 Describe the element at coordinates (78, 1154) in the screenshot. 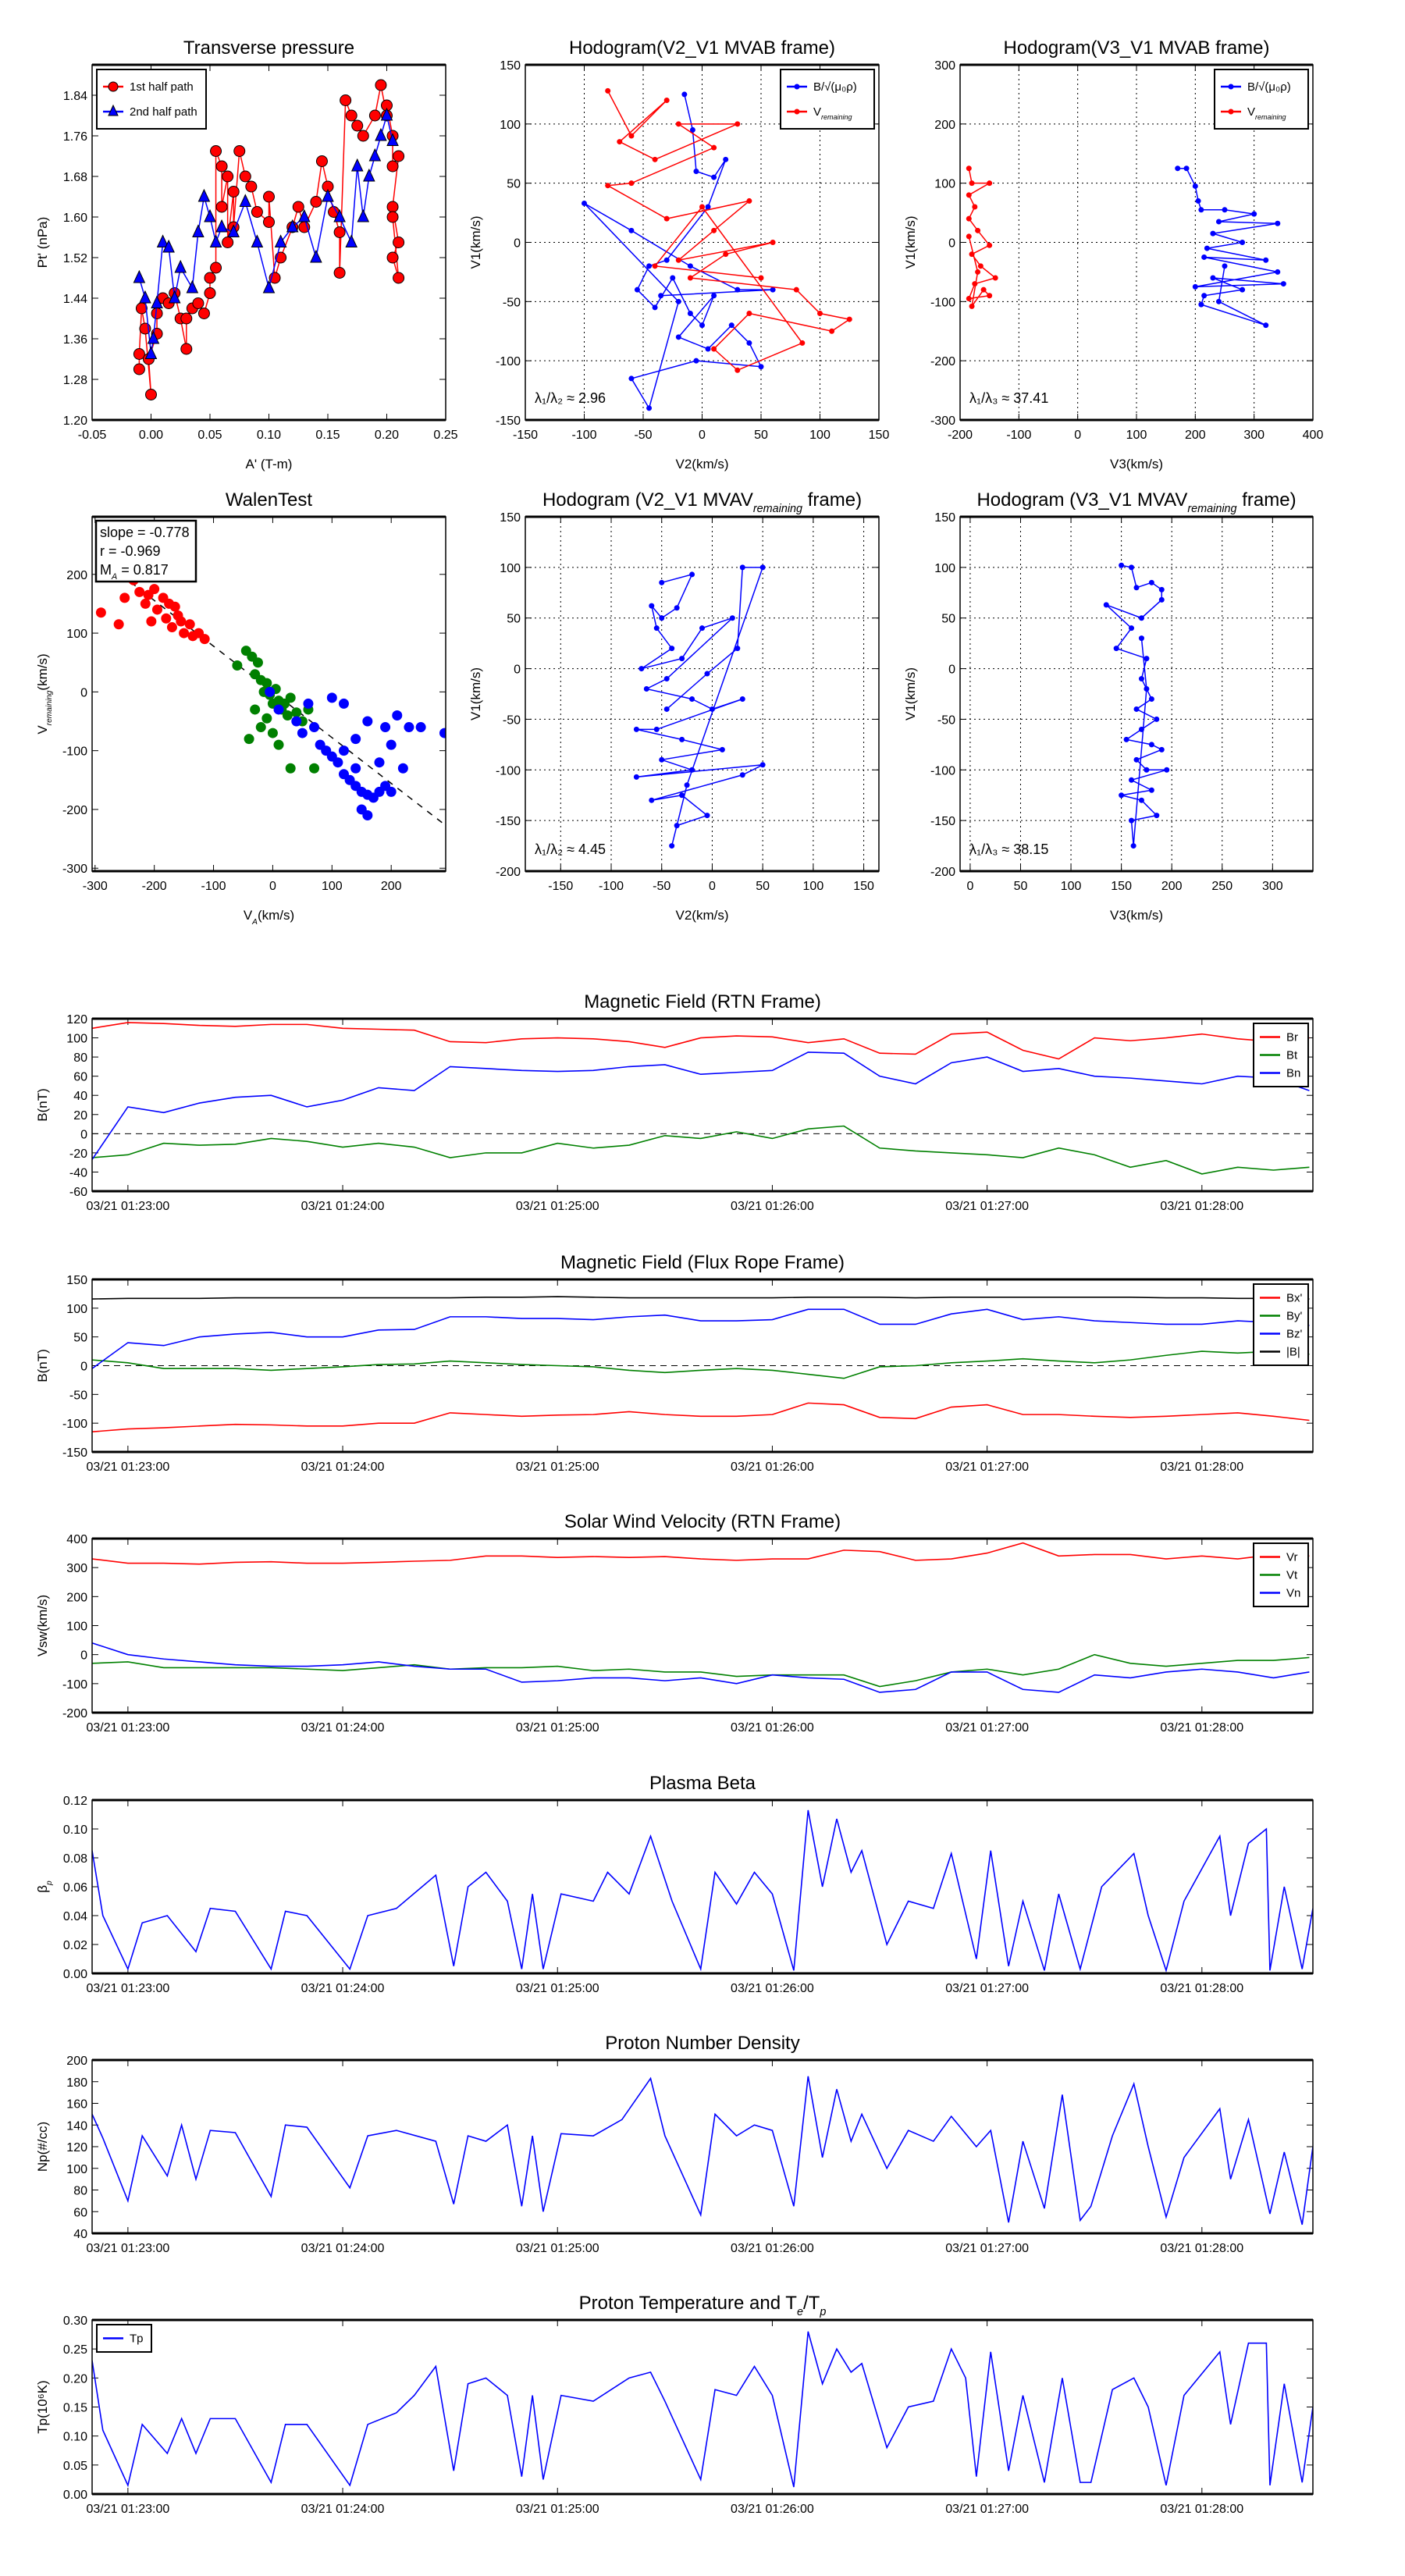

I see `y-tick-label: -20` at that location.